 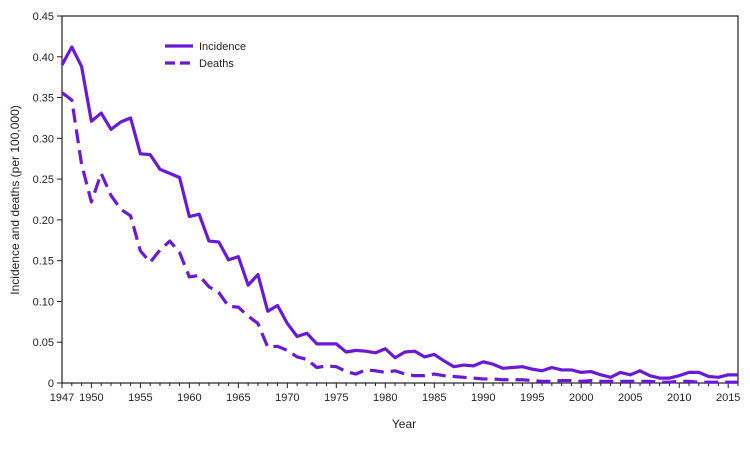 I want to click on y-tick-label: 0.40, so click(x=43, y=58).